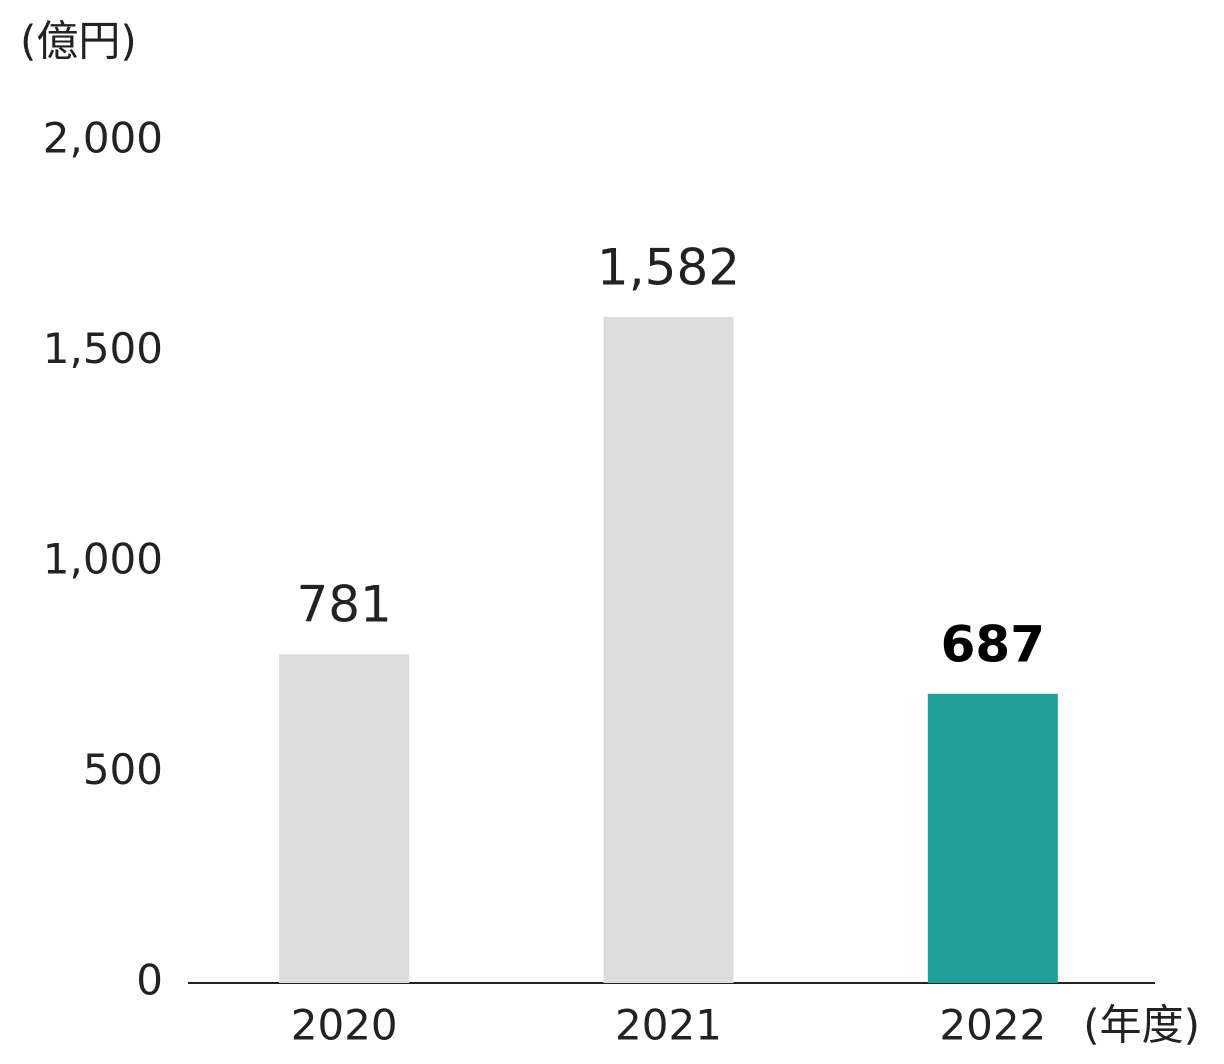 This screenshot has height=1064, width=1224. Describe the element at coordinates (103, 559) in the screenshot. I see `y-tick-label: 1,000` at that location.